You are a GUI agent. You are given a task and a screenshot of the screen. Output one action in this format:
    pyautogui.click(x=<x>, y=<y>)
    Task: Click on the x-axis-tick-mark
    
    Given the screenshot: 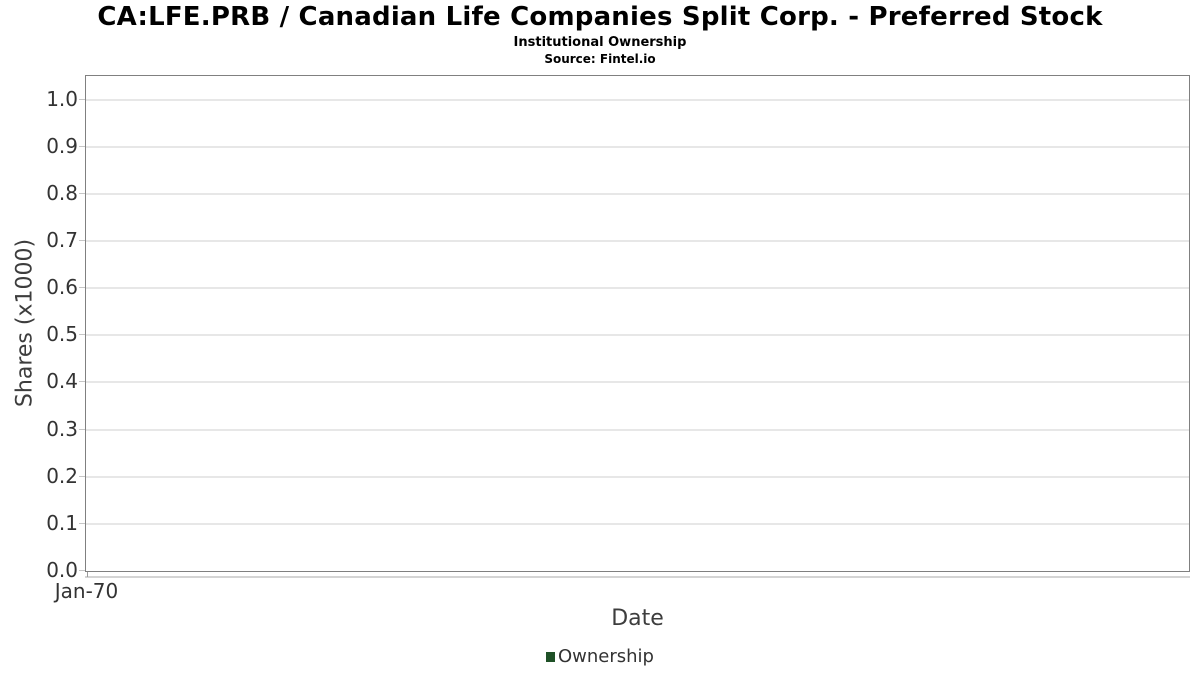 What is the action you would take?
    pyautogui.click(x=87, y=574)
    